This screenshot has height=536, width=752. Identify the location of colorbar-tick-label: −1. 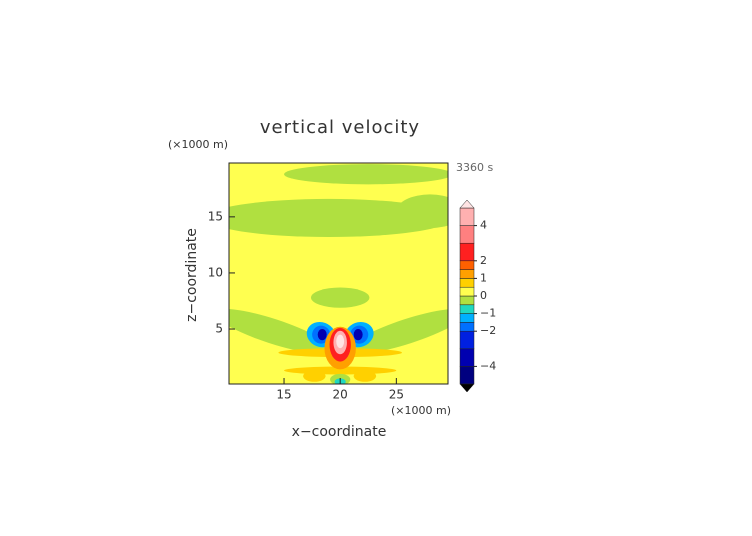
(488, 313).